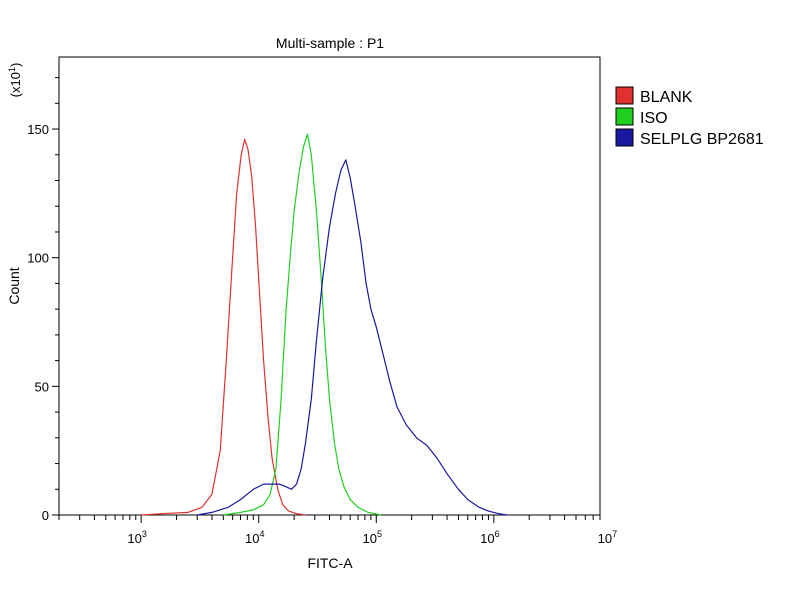  What do you see at coordinates (15, 80) in the screenshot?
I see `y-multiplier-label: (x101)` at bounding box center [15, 80].